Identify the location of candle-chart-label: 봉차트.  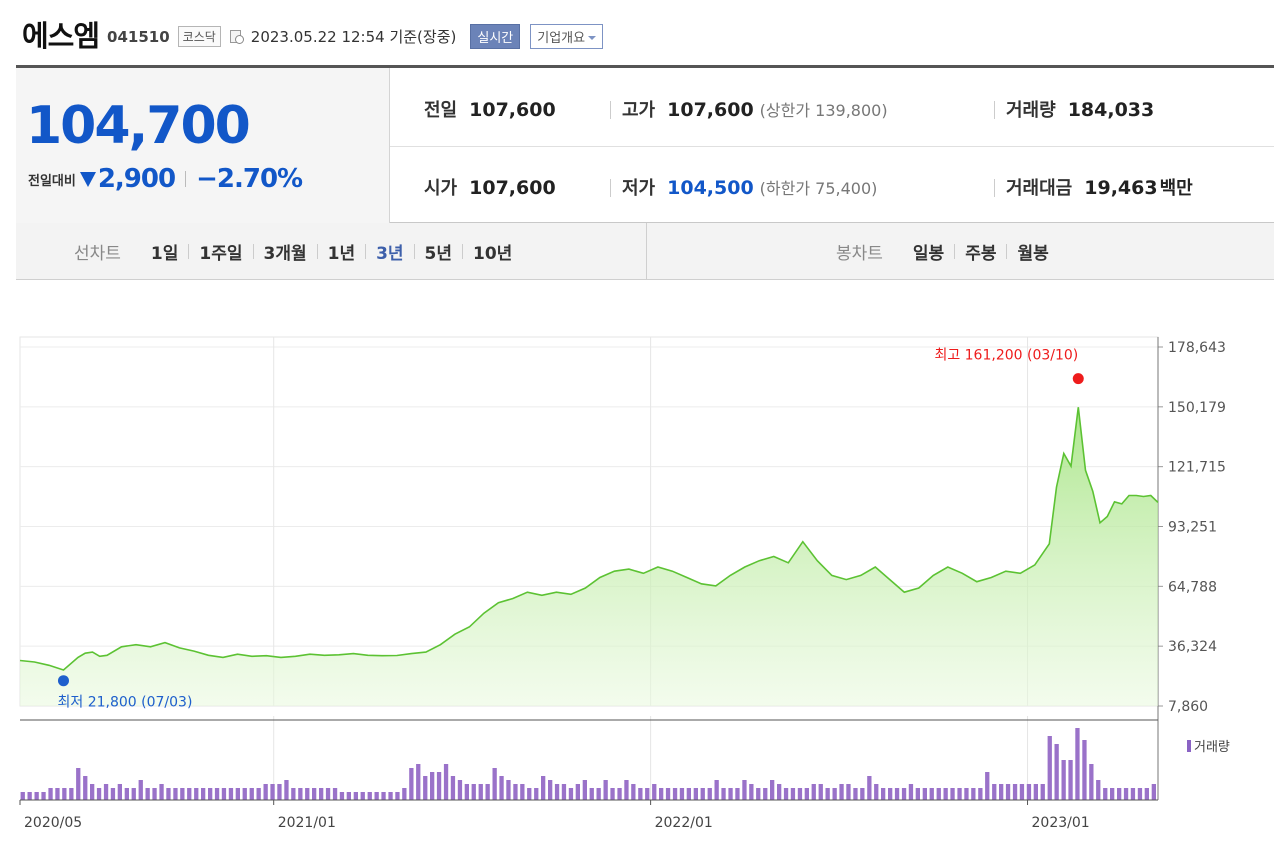
(859, 254).